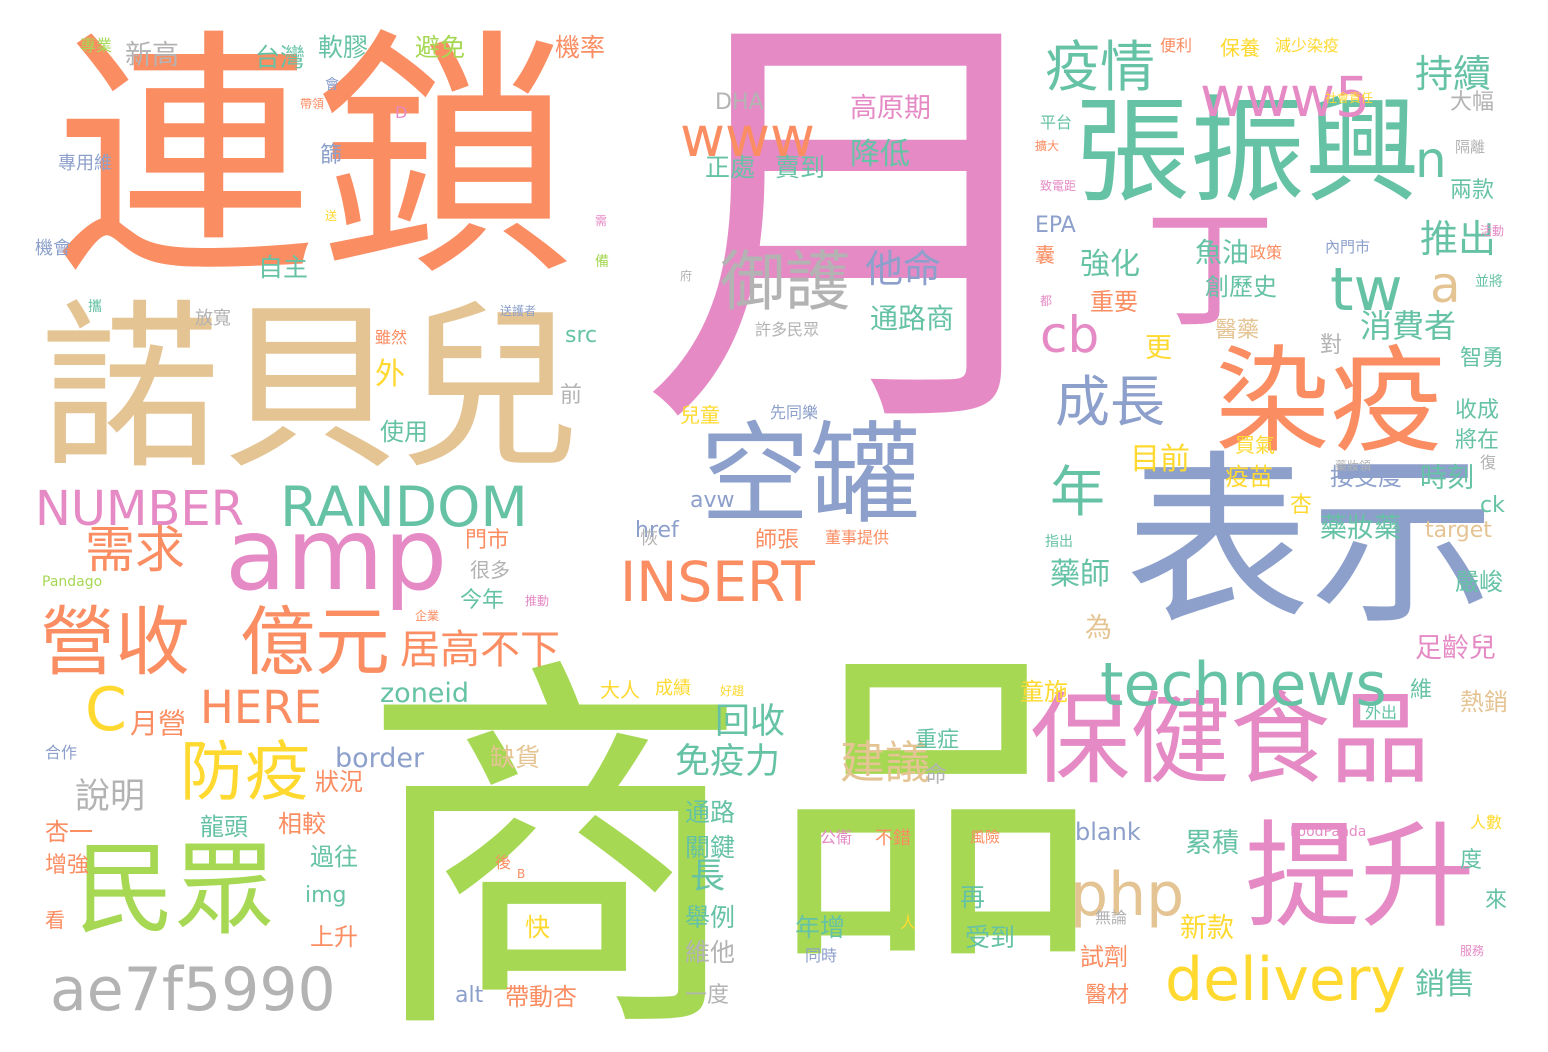 The height and width of the screenshot is (1052, 1548). Describe the element at coordinates (261, 707) in the screenshot. I see `word-here: HERE` at that location.